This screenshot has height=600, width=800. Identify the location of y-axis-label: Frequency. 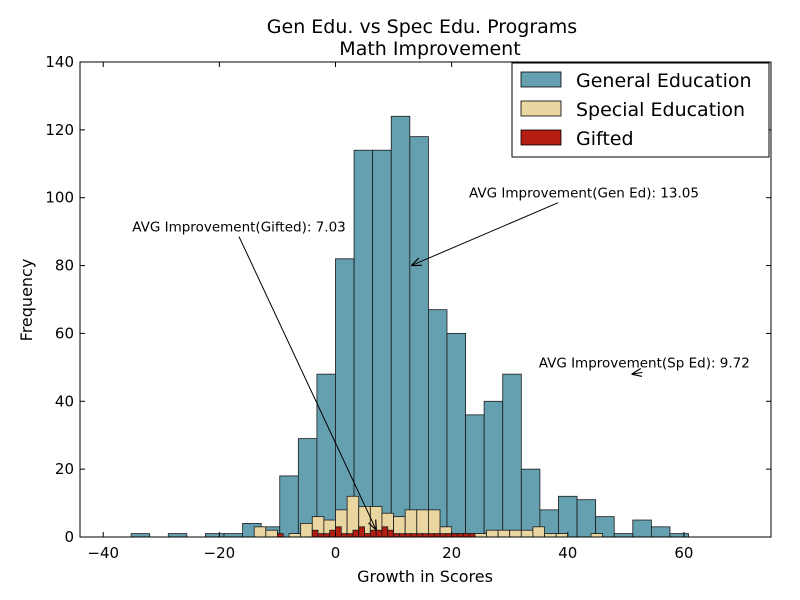
(26, 300).